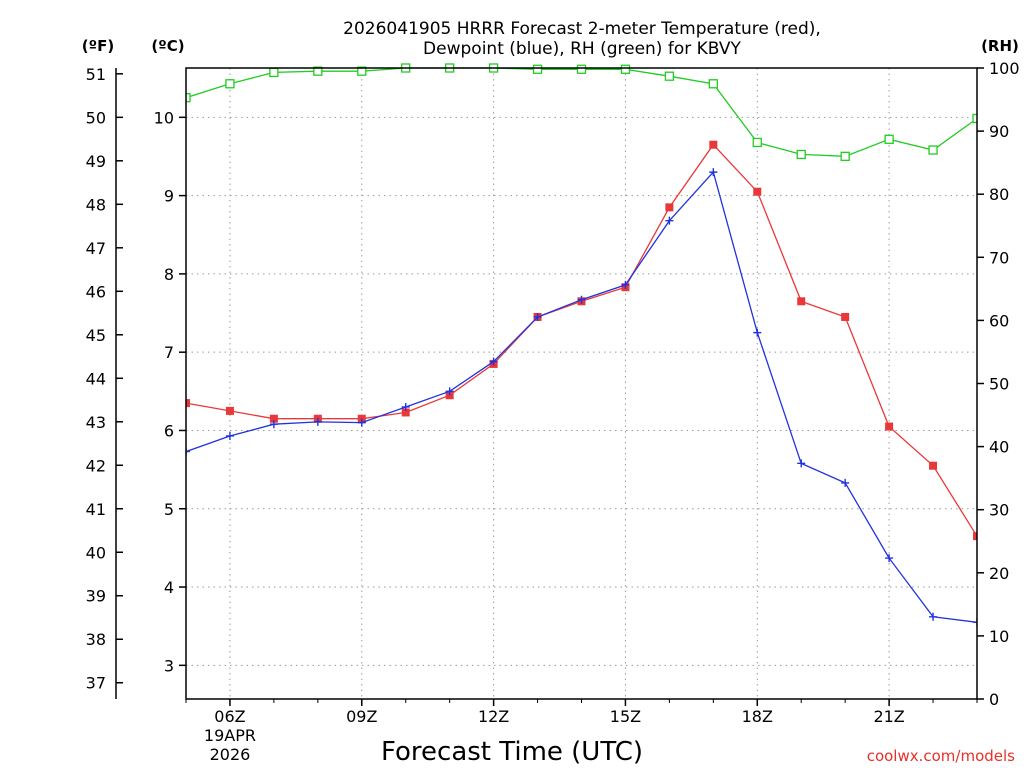 Image resolution: width=1024 pixels, height=768 pixels. I want to click on celsius-tick-label-4: 4, so click(169, 587).